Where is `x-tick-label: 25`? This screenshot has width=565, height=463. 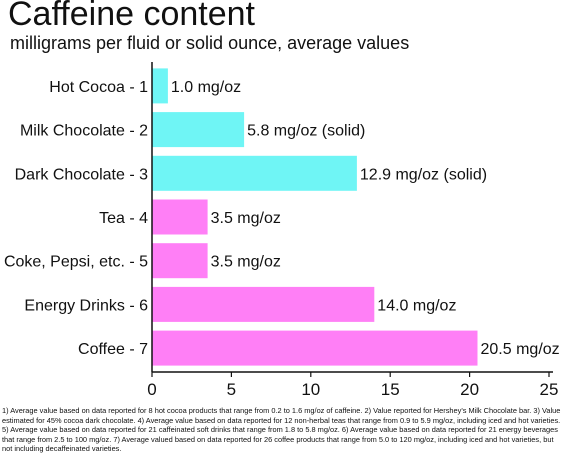
x-tick-label: 25 is located at coordinates (549, 389).